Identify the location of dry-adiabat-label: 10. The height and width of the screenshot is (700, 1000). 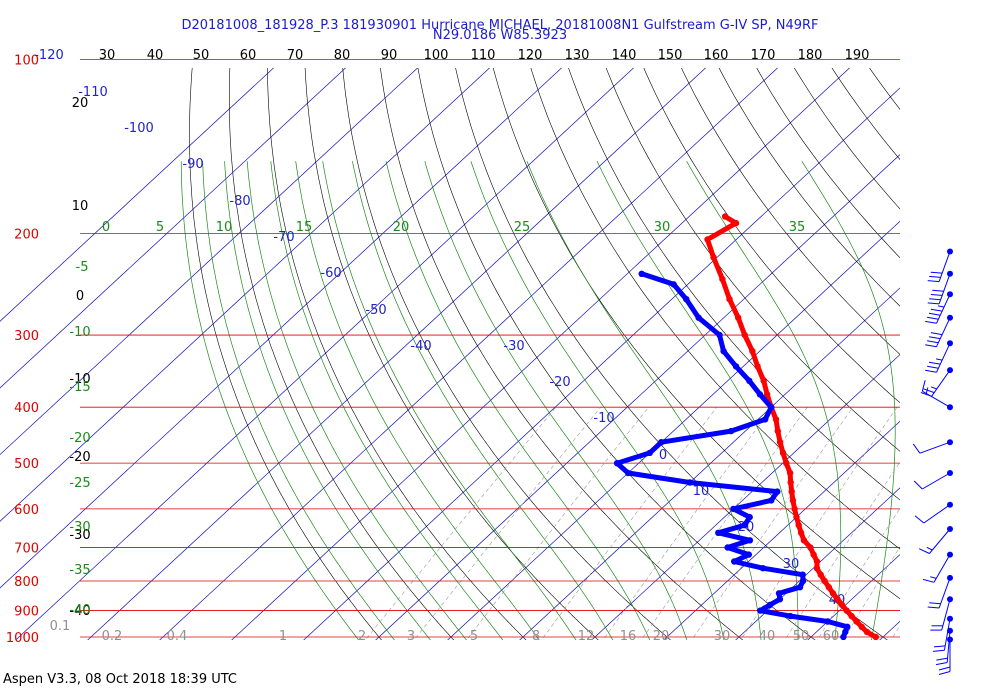
(80, 206).